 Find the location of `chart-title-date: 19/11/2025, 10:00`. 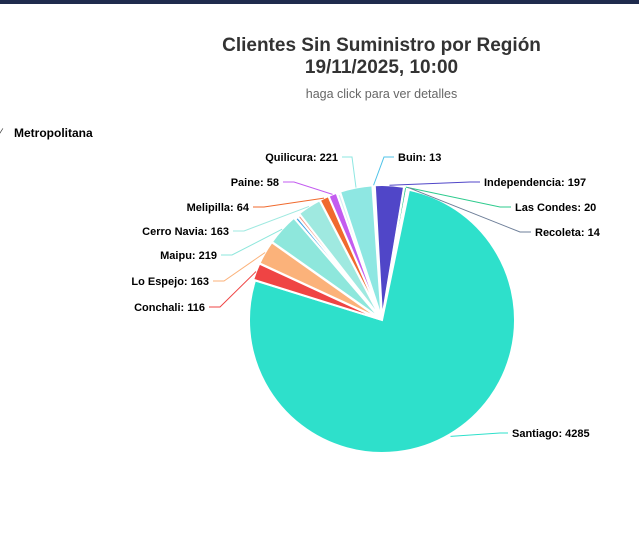

chart-title-date: 19/11/2025, 10:00 is located at coordinates (381, 67).